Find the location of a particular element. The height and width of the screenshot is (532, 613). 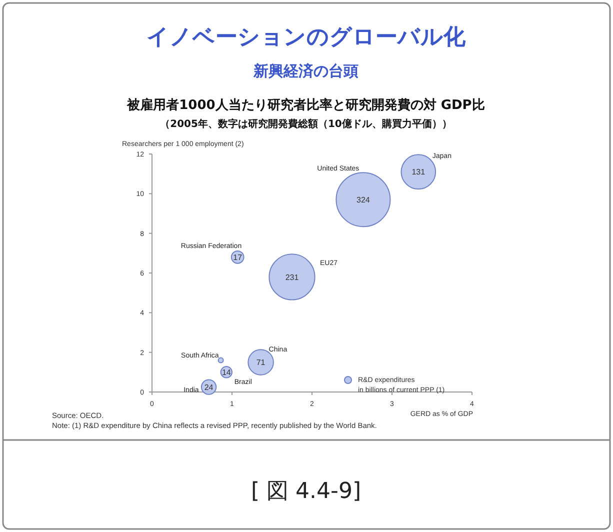

data-label: 231 is located at coordinates (292, 277).